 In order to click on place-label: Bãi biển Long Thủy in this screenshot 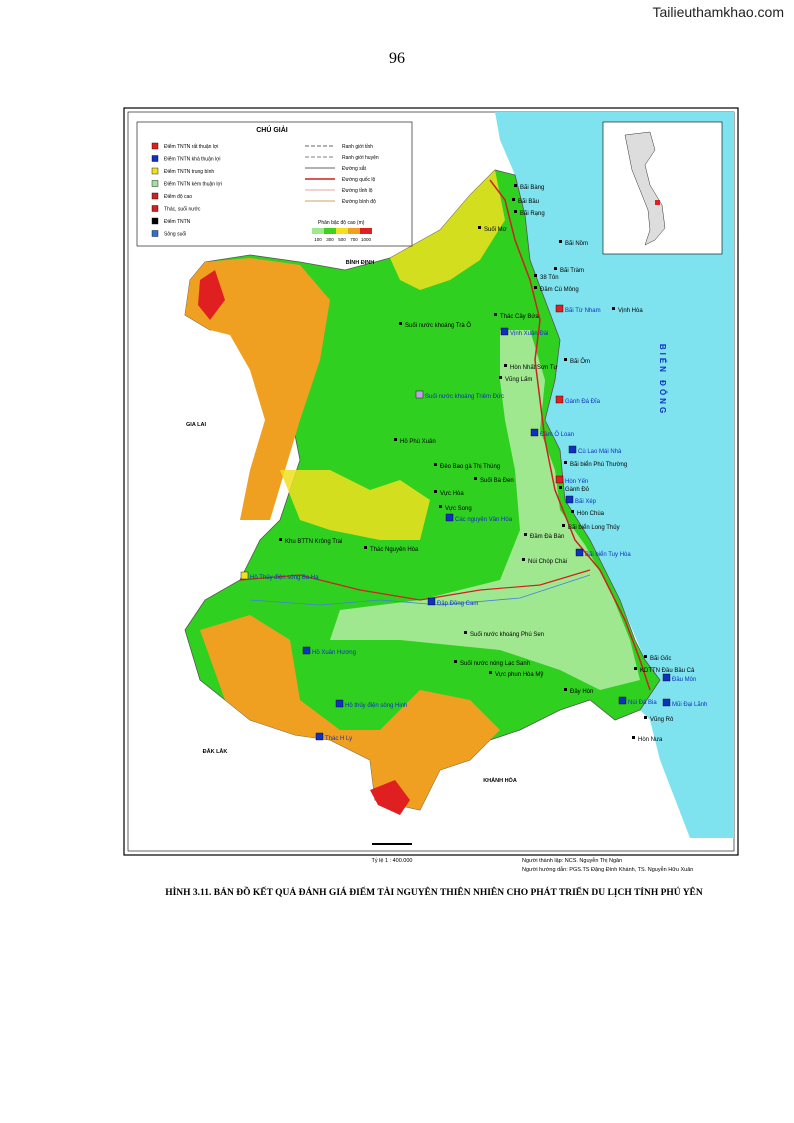, I will do `click(594, 527)`.